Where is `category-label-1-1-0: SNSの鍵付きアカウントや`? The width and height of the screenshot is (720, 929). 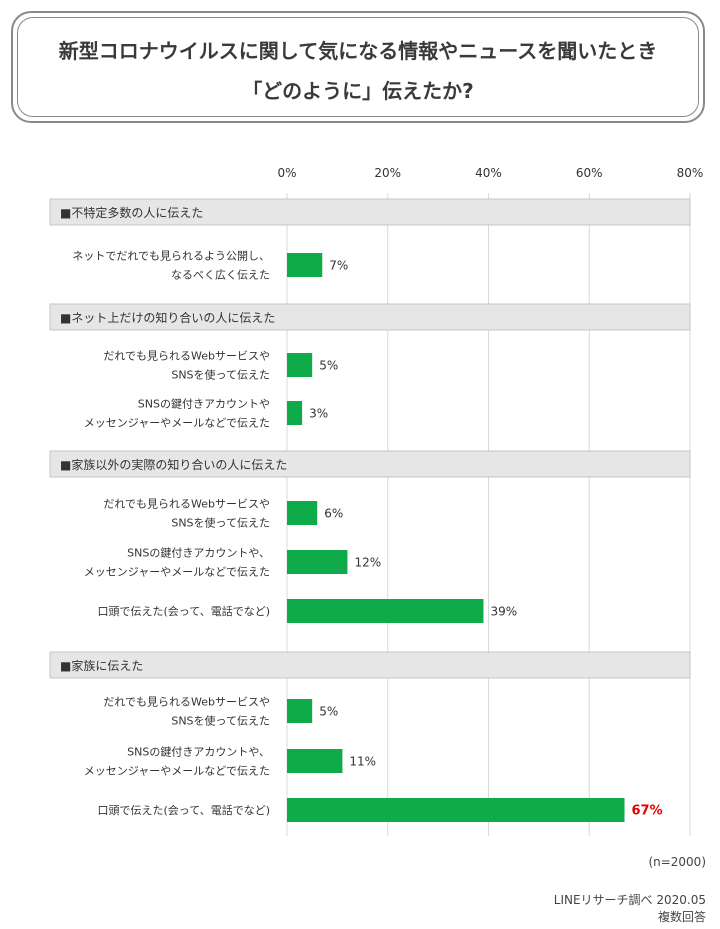 category-label-1-1-0: SNSの鍵付きアカウントや is located at coordinates (204, 404).